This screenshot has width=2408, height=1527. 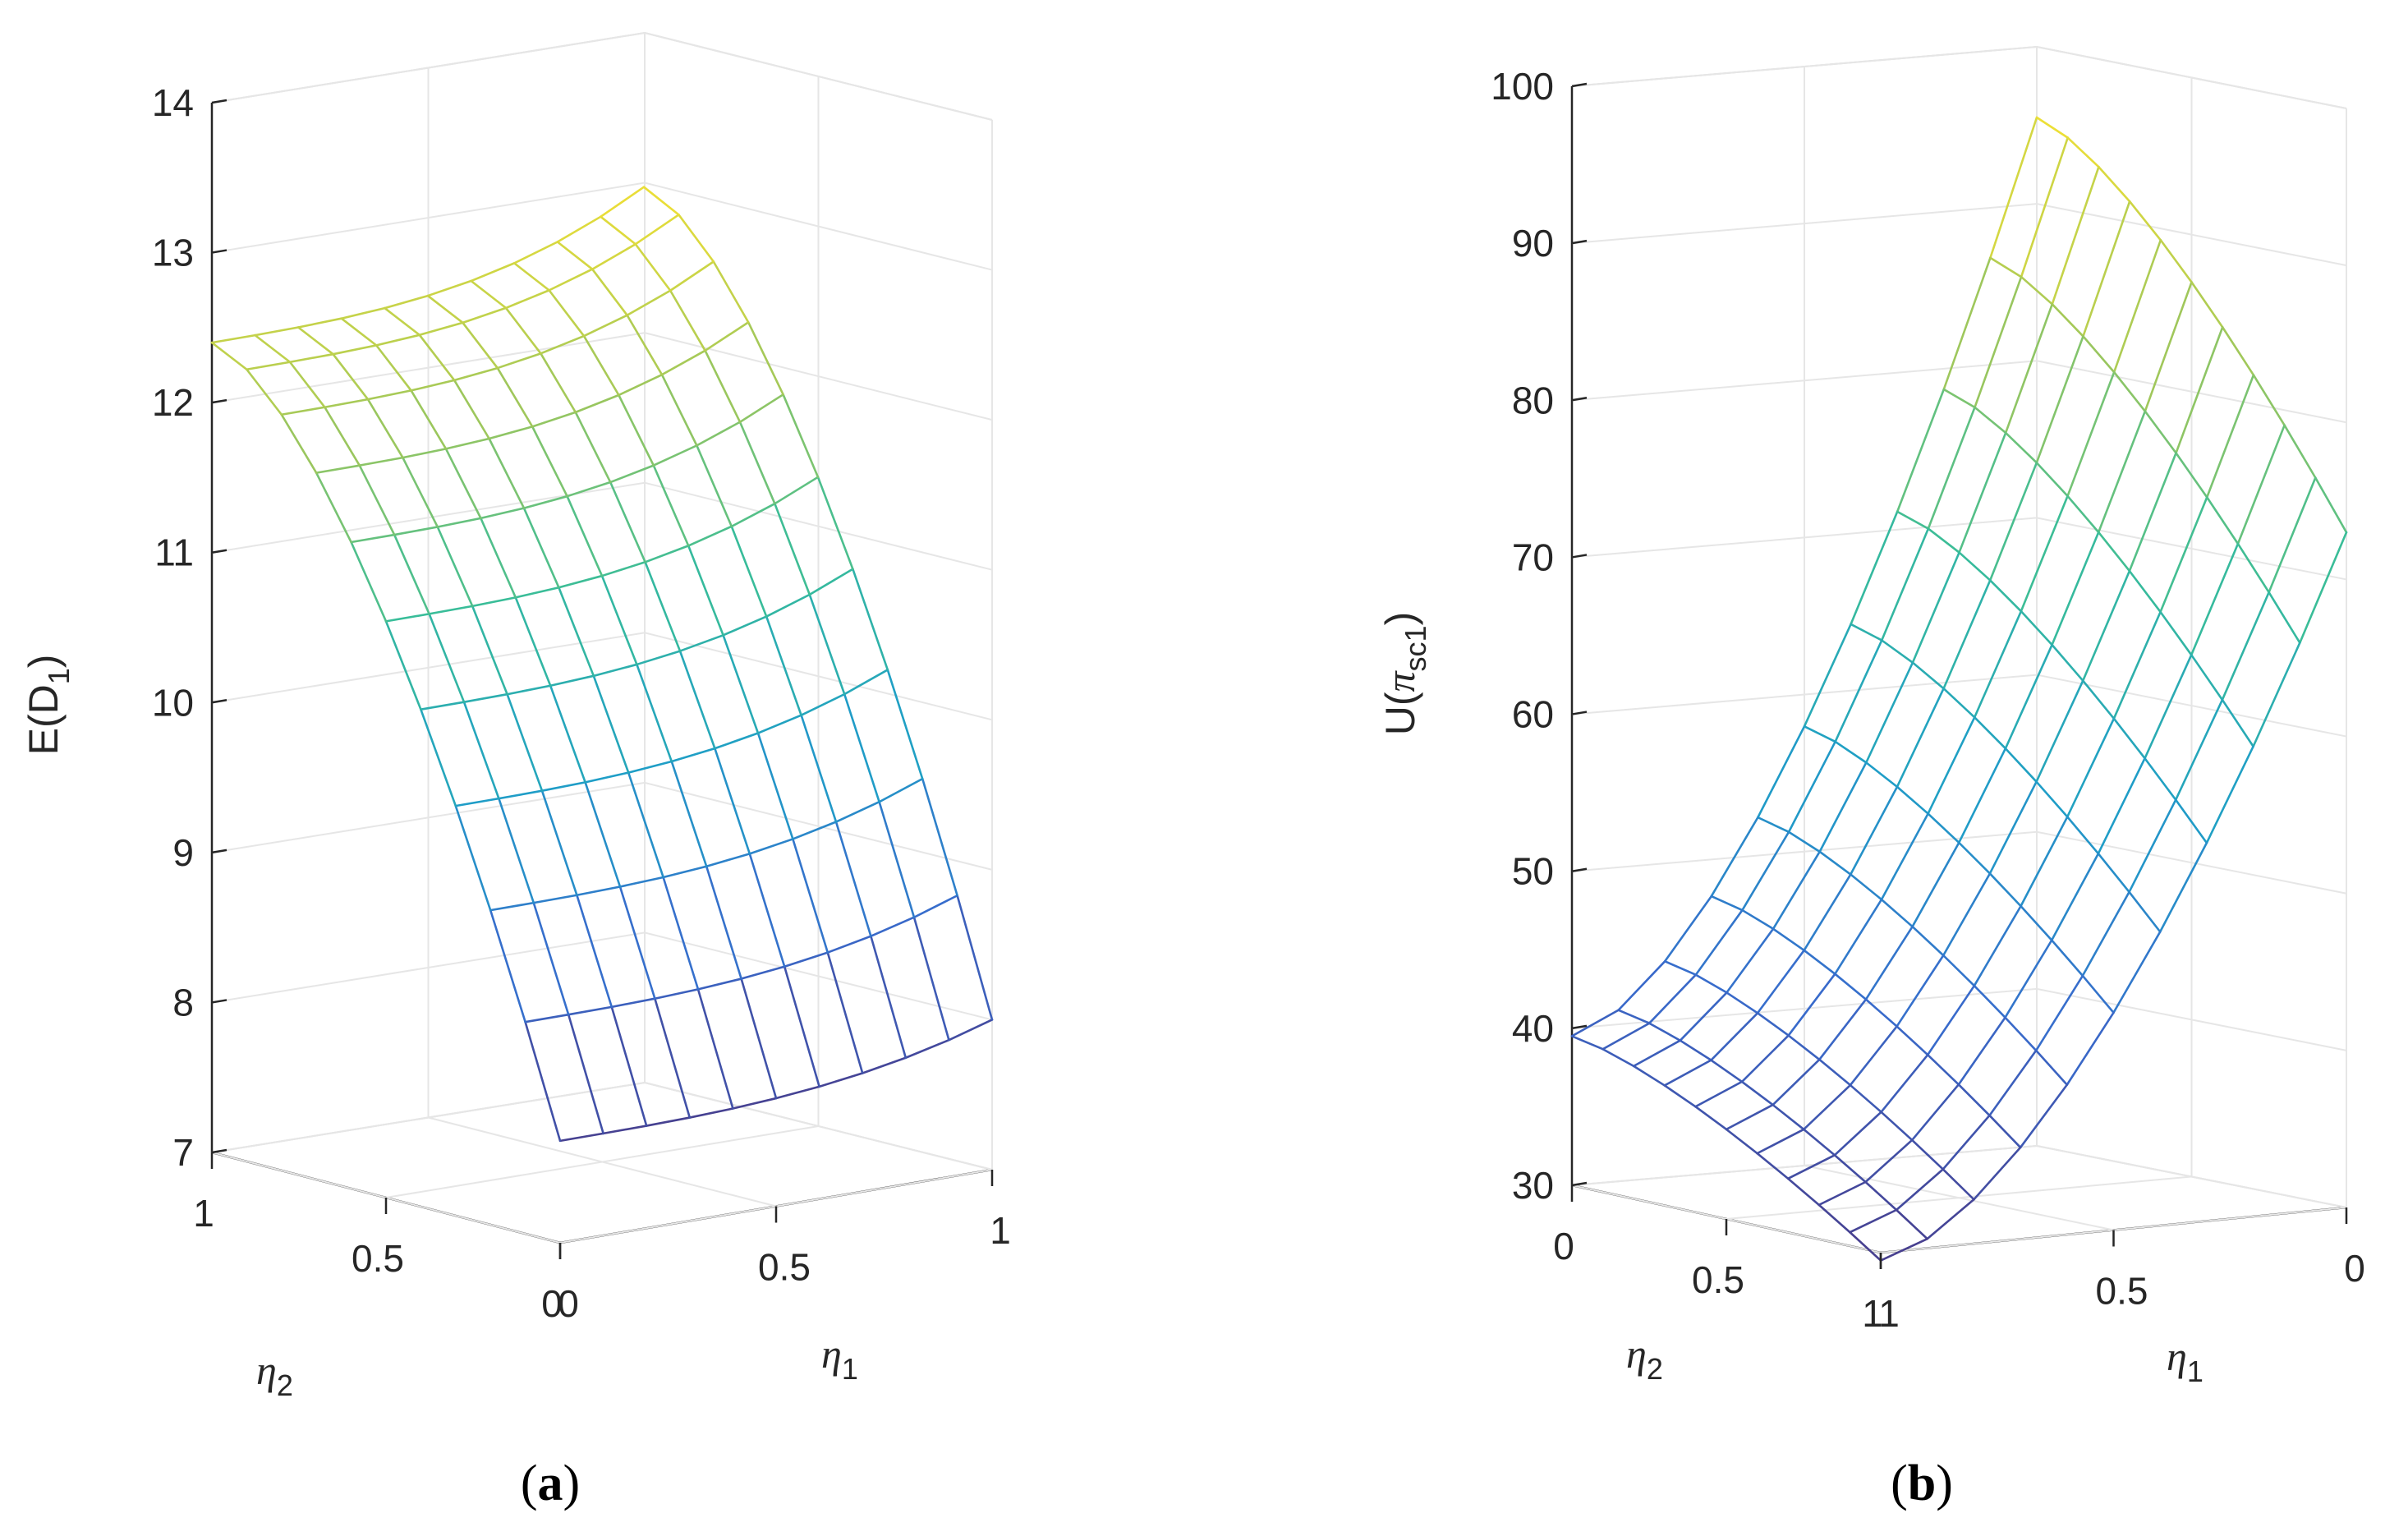 I want to click on z-tick-label: 60, so click(x=1533, y=714).